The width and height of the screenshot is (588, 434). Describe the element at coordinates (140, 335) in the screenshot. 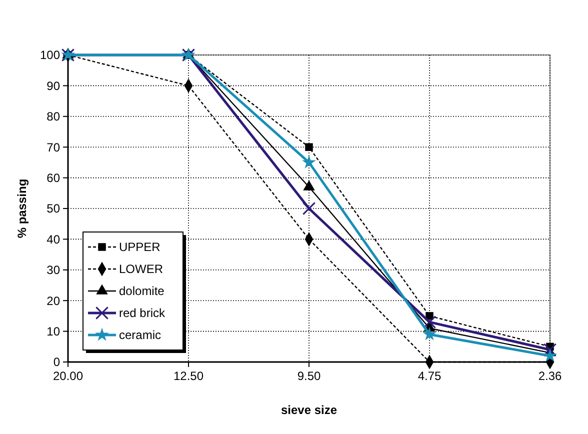

I see `legend-label: ceramic` at that location.